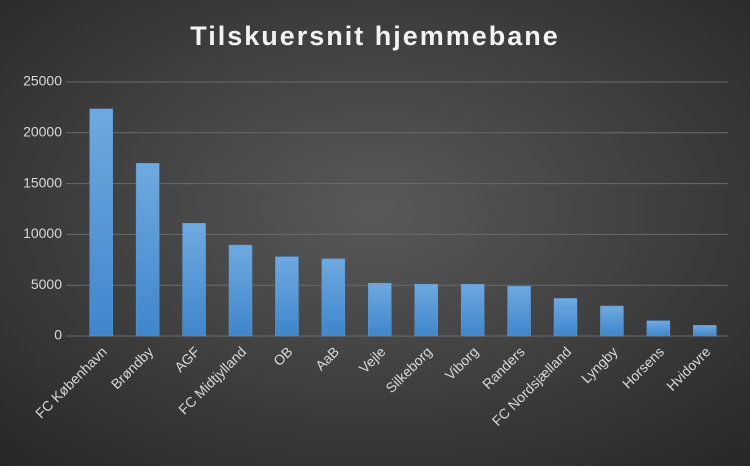  I want to click on y-tick-label: 15000, so click(42, 182).